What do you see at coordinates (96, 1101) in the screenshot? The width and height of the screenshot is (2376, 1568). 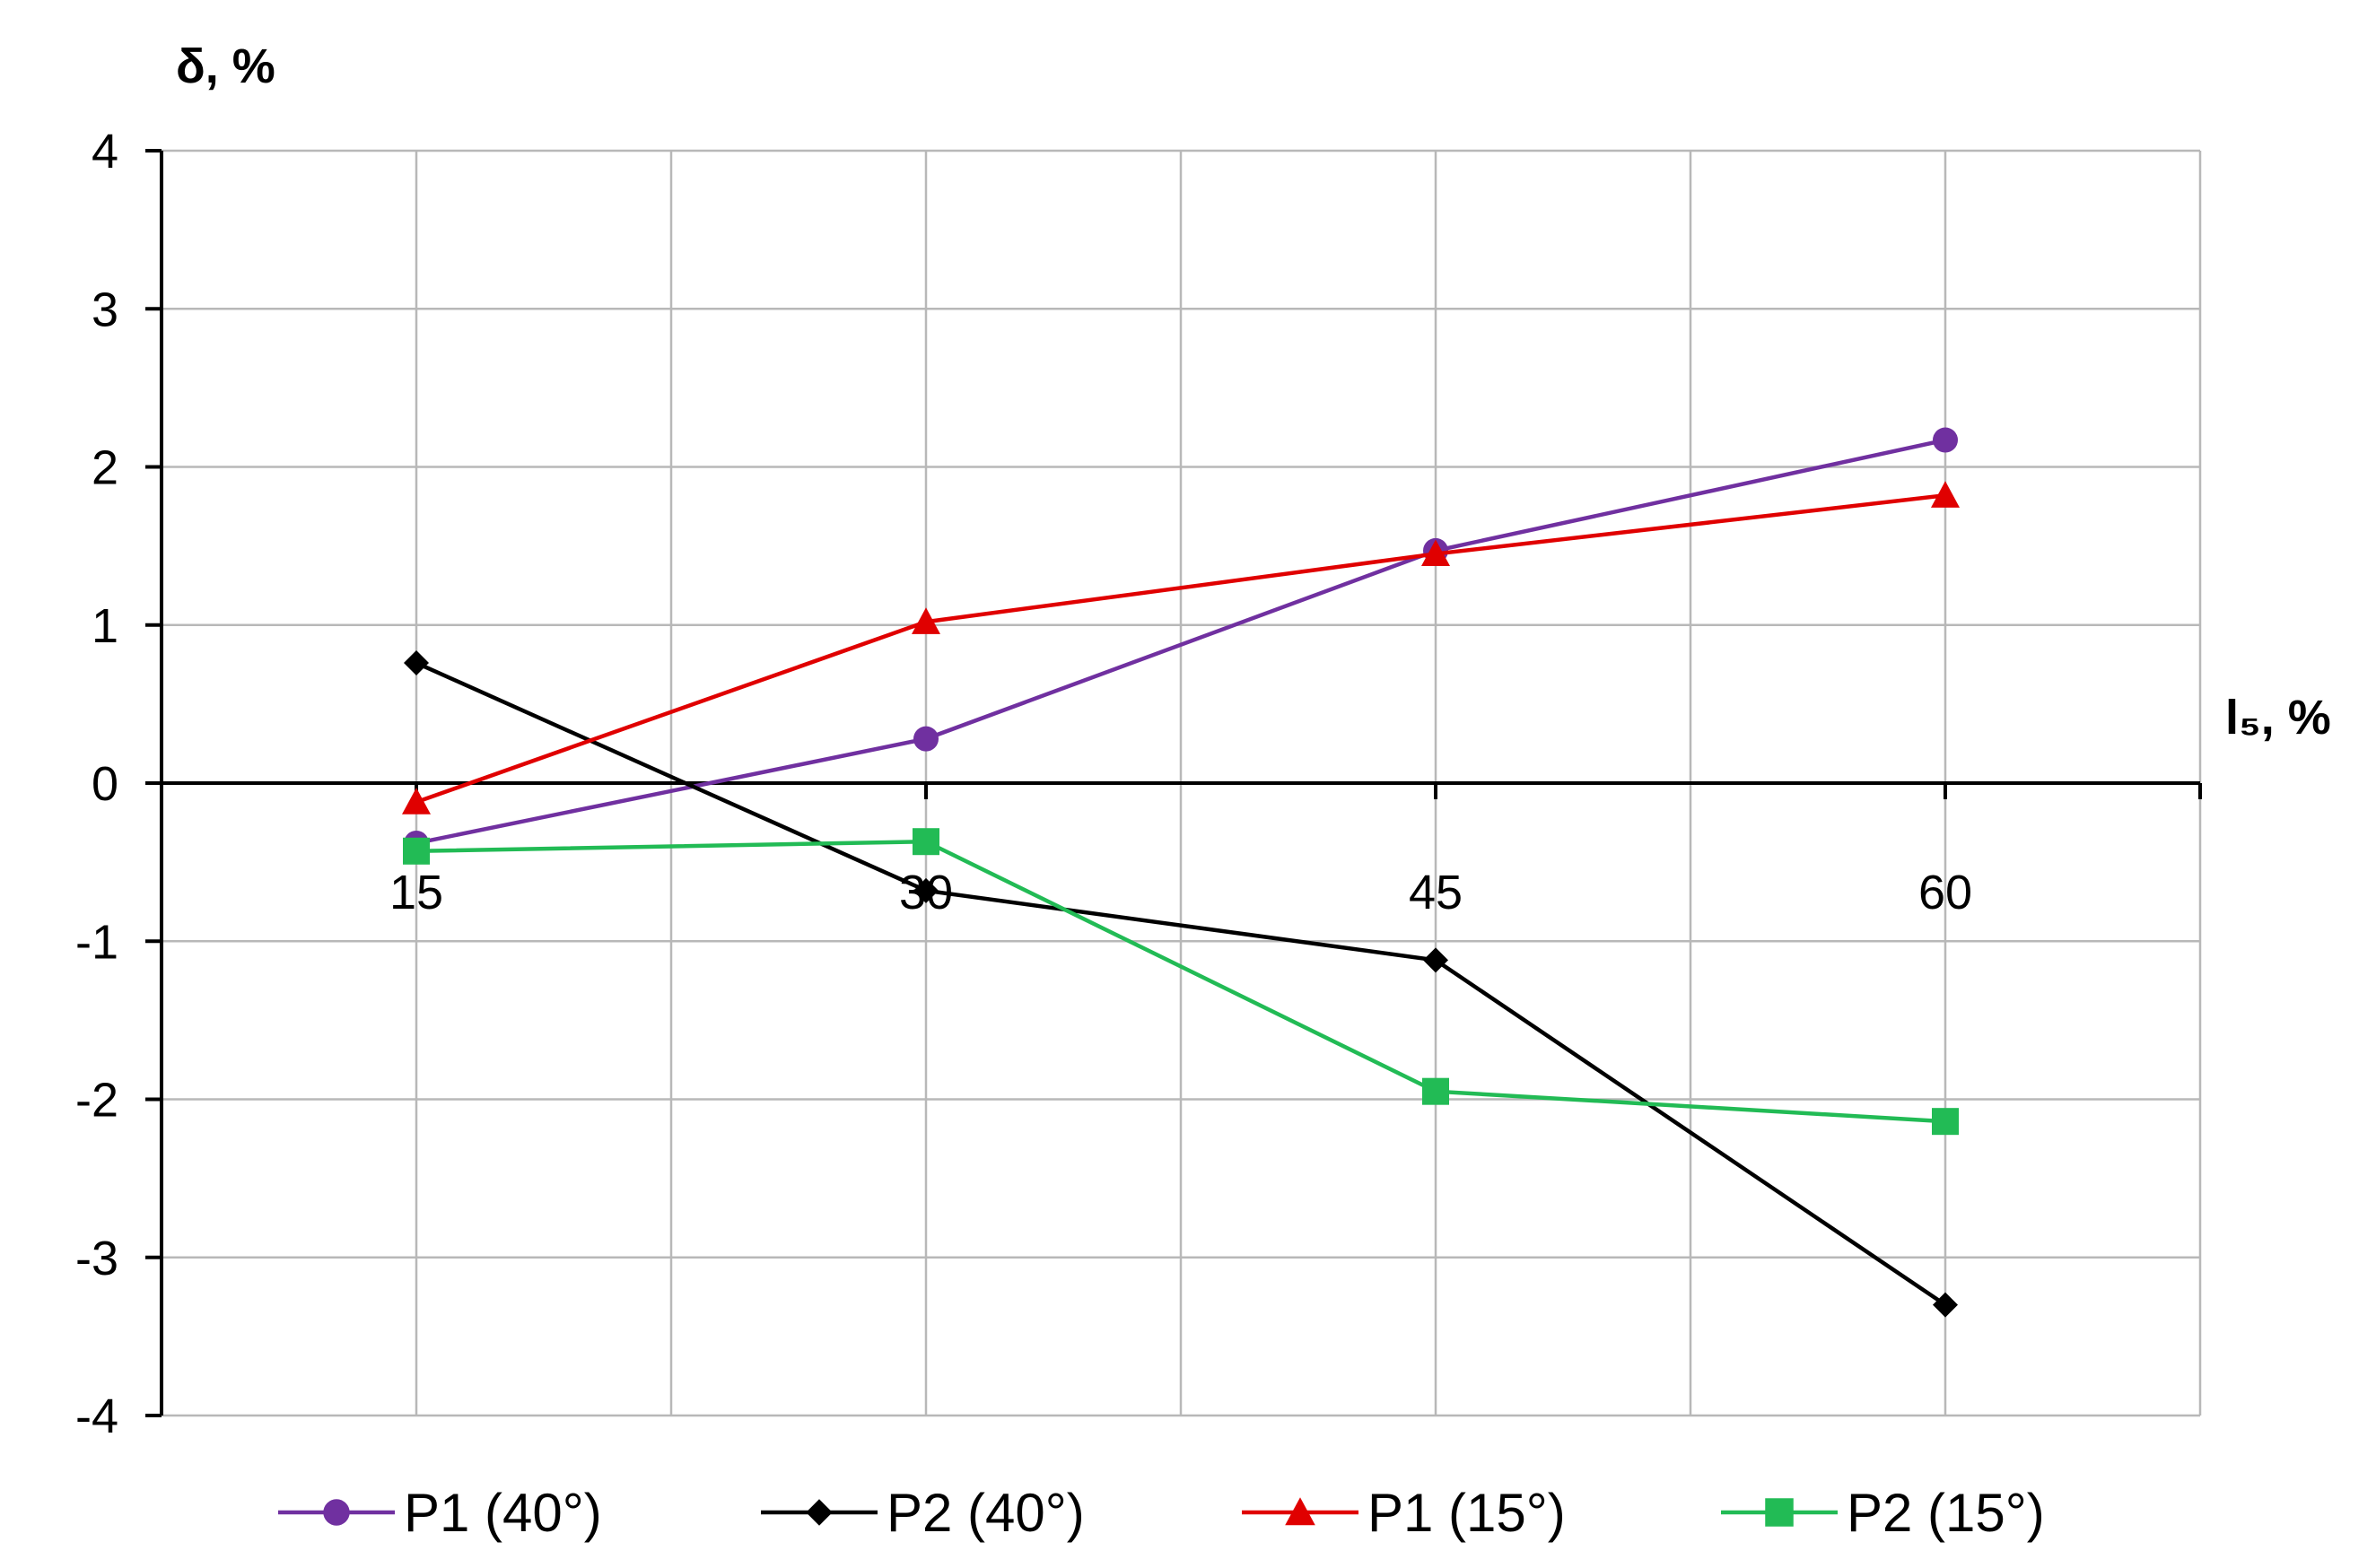 I see `y-tick-label: -2` at bounding box center [96, 1101].